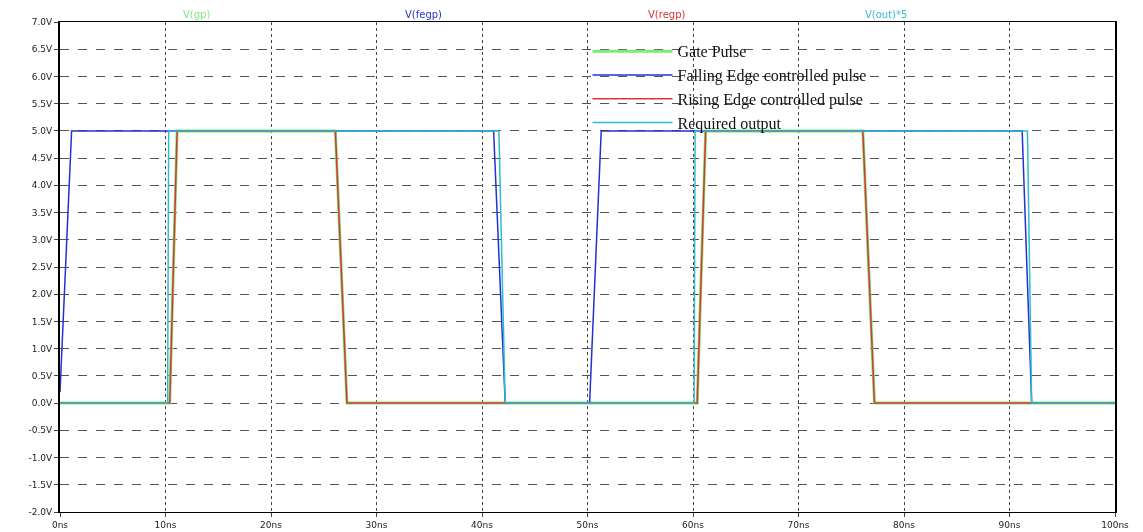 The height and width of the screenshot is (532, 1143). I want to click on legend-label: Rising Edge controlled pulse, so click(770, 99).